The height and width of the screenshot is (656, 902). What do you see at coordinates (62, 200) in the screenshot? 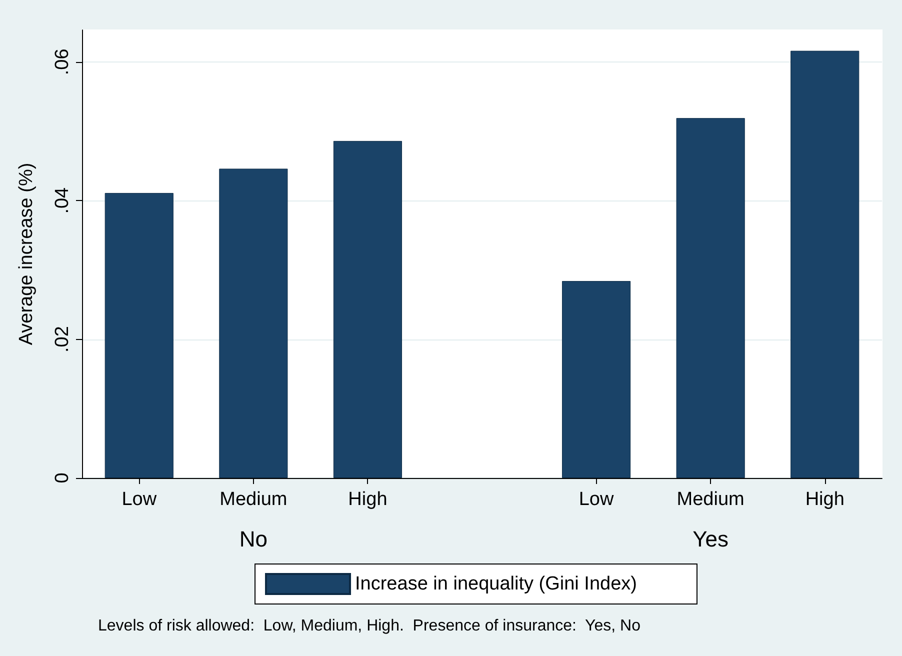
I see `y-tick-label: .04` at bounding box center [62, 200].